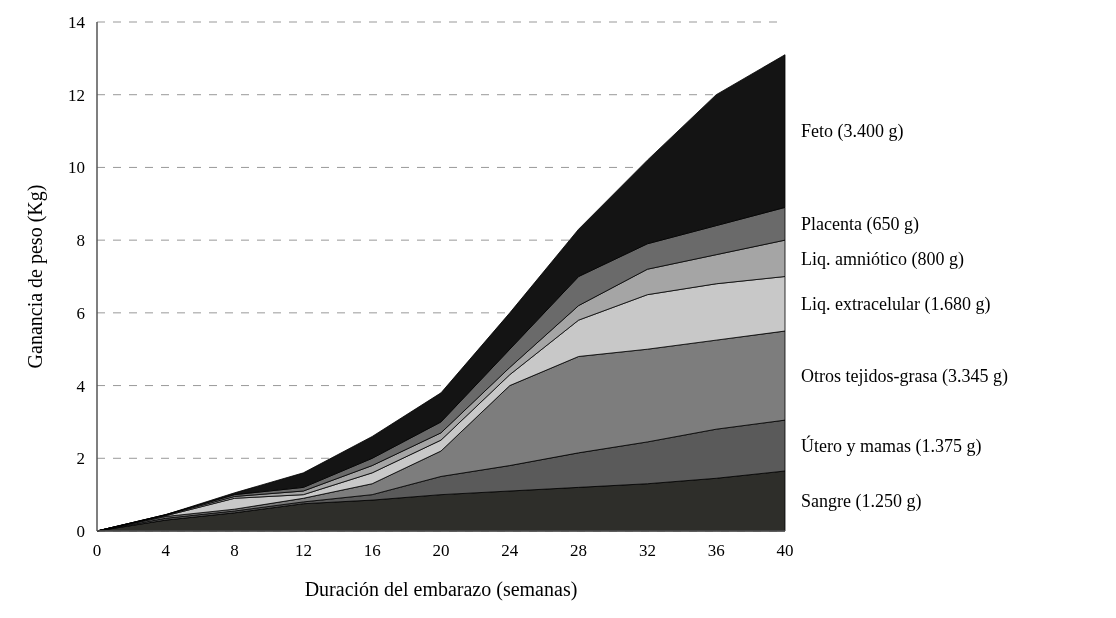 The width and height of the screenshot is (1116, 618). What do you see at coordinates (76, 168) in the screenshot?
I see `y-tick-label: 10` at bounding box center [76, 168].